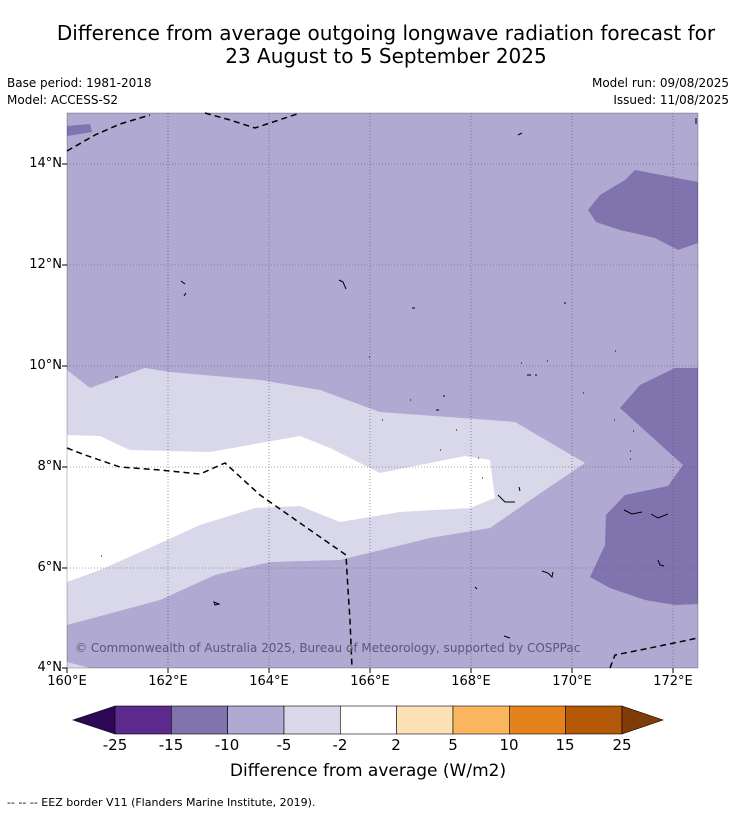 This screenshot has height=816, width=736. What do you see at coordinates (471, 681) in the screenshot?
I see `lon-label-168e: 168°E` at bounding box center [471, 681].